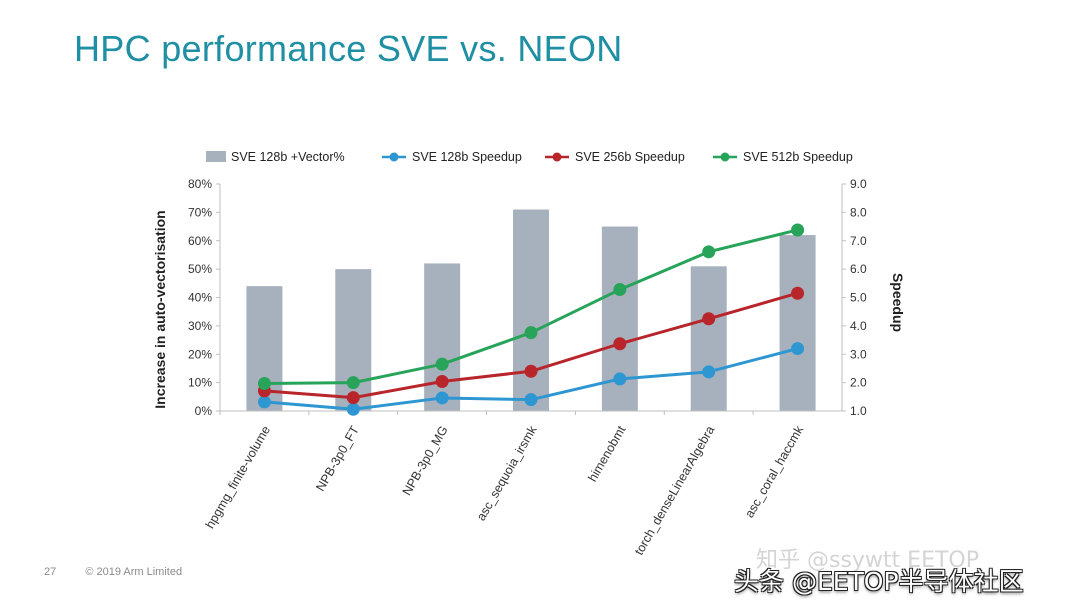  Describe the element at coordinates (858, 241) in the screenshot. I see `y-right-tick-label: 7.0` at that location.